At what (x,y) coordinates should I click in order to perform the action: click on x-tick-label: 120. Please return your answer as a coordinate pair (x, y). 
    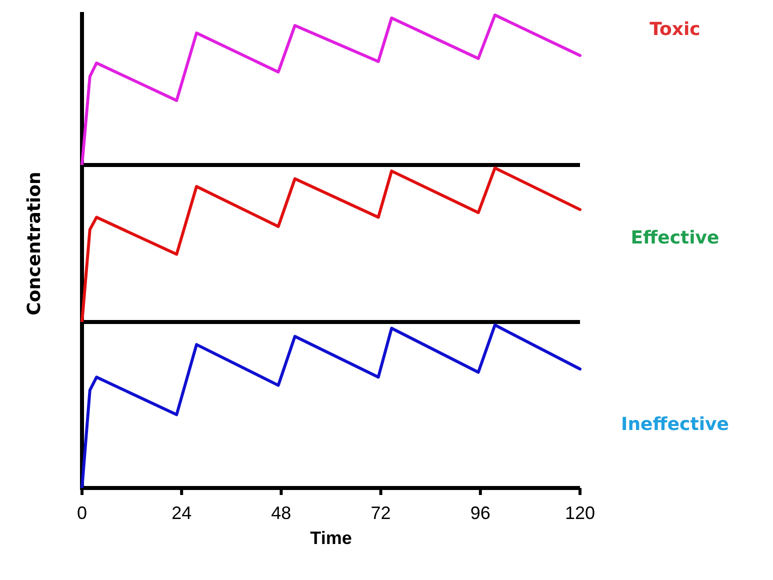
    Looking at the image, I should click on (580, 513).